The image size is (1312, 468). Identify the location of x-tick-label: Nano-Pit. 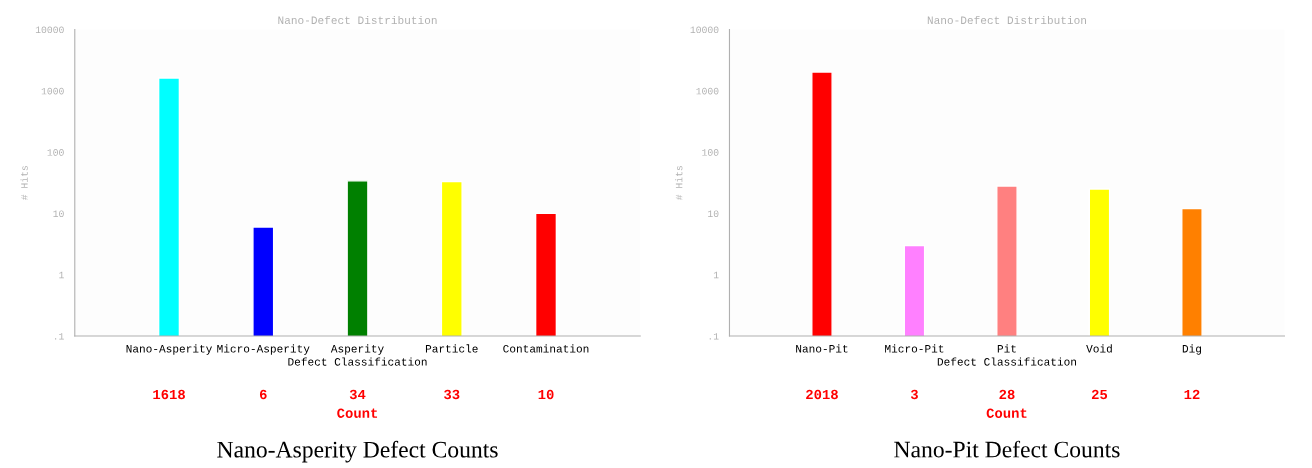
(822, 348).